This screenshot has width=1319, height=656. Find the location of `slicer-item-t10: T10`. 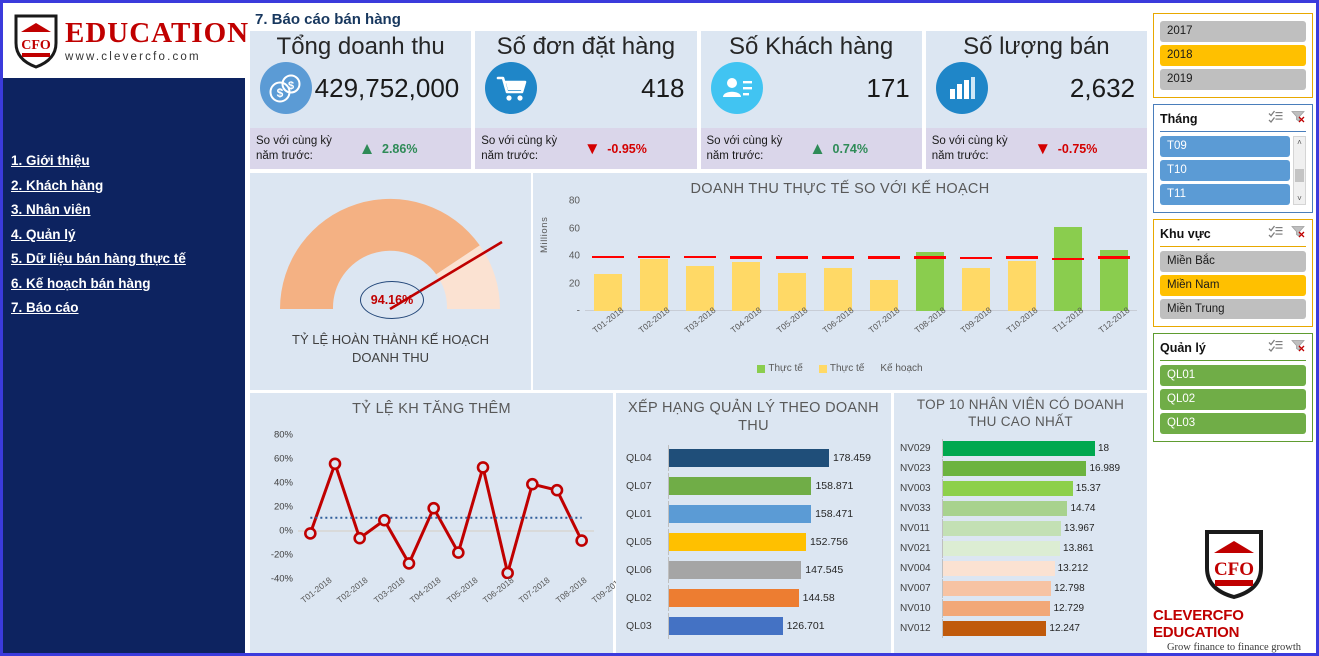

slicer-item-t10: T10 is located at coordinates (1225, 170).